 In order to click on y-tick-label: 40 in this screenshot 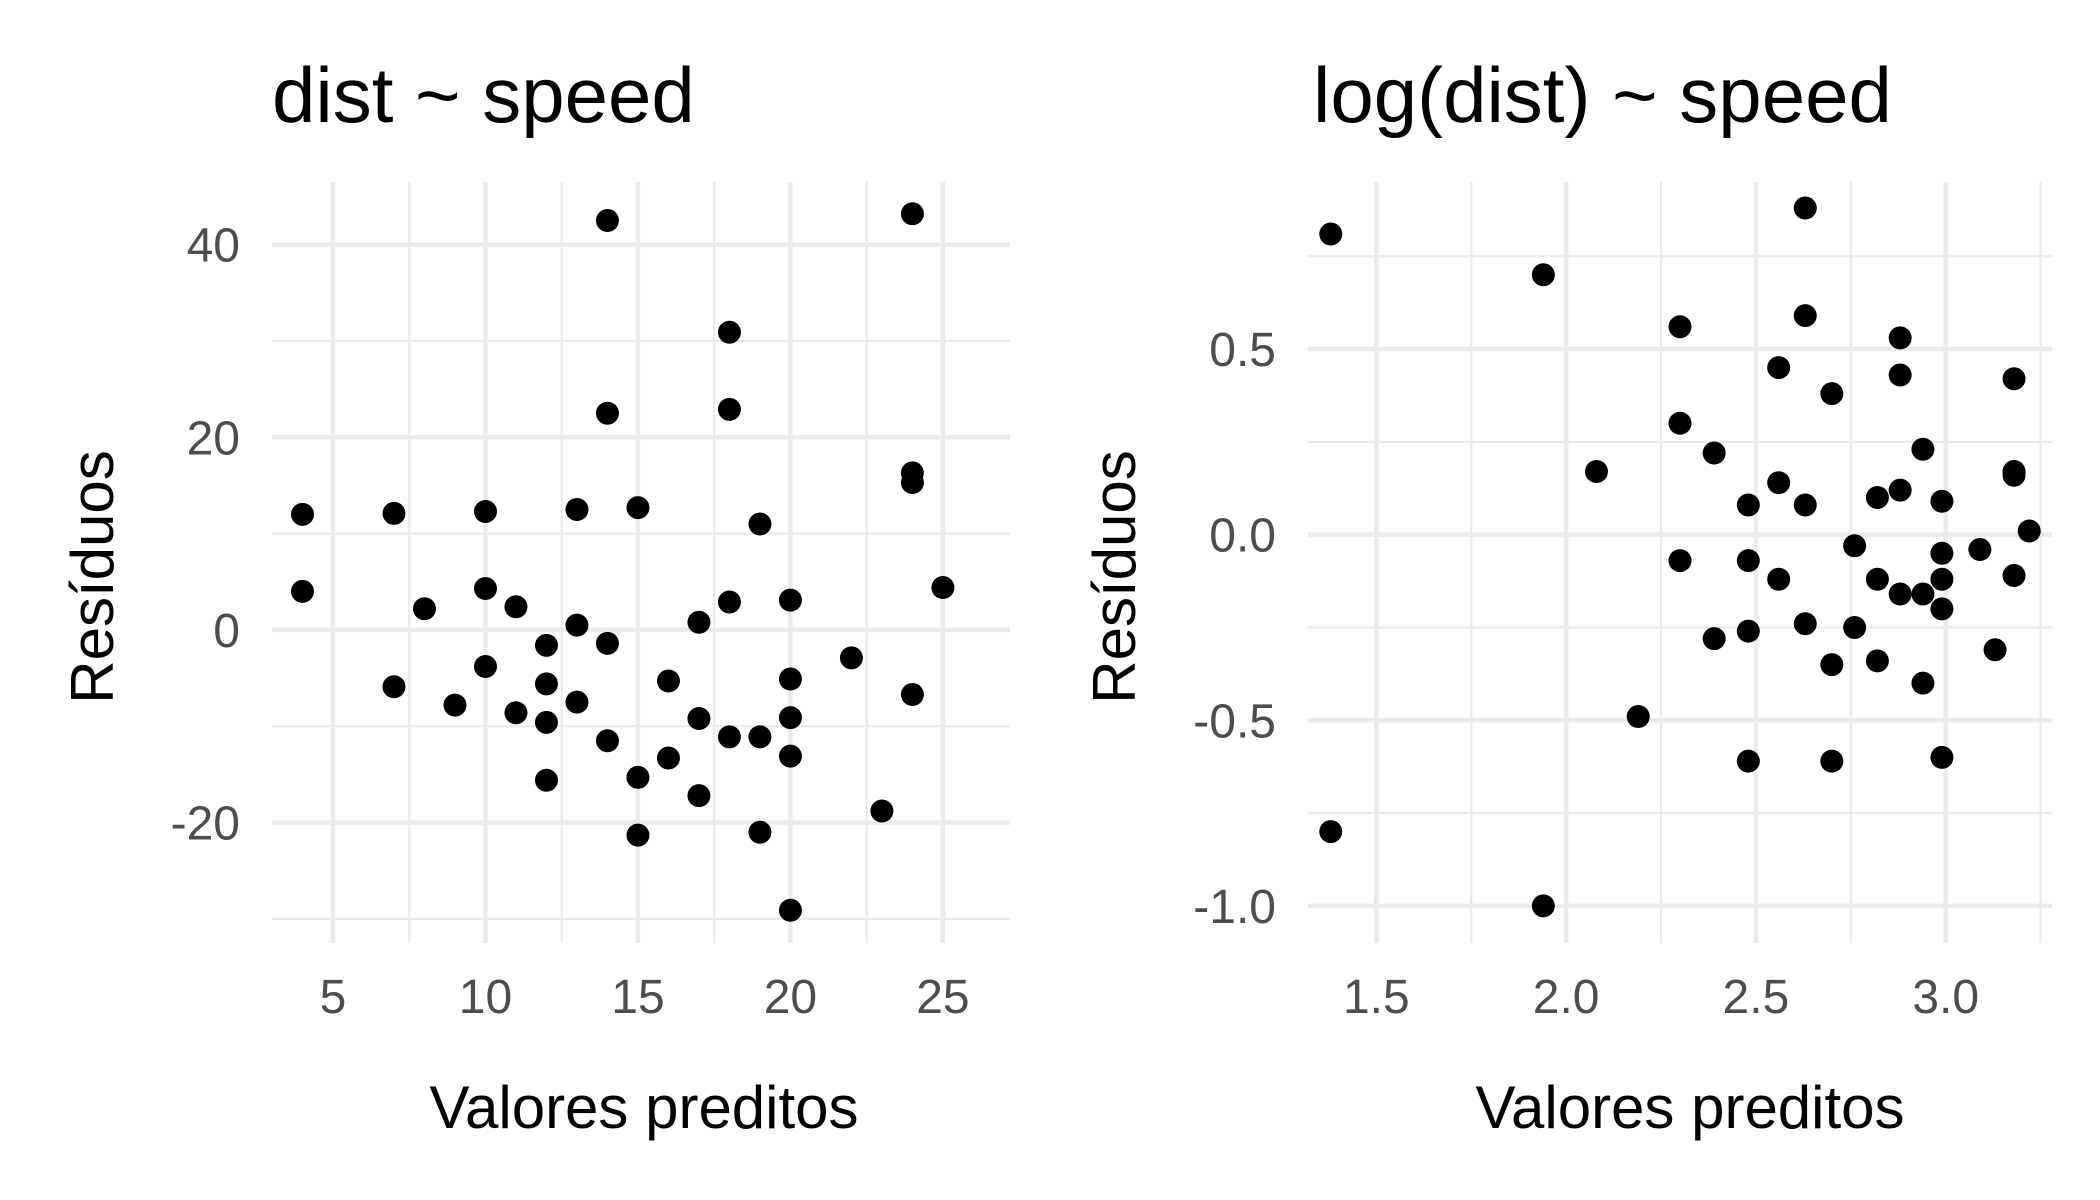, I will do `click(213, 246)`.